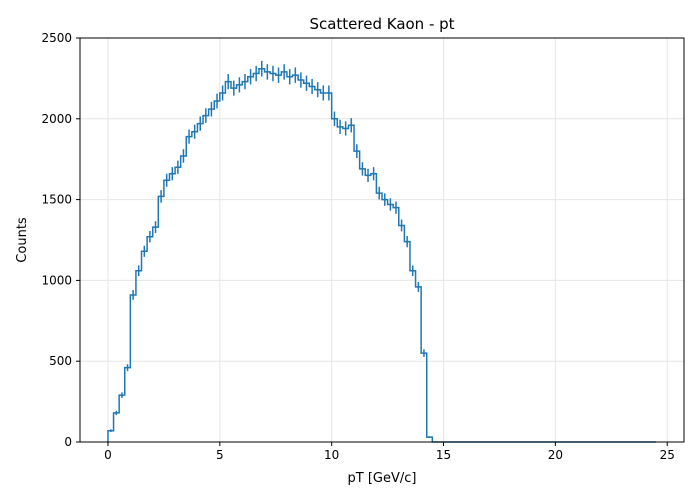 The height and width of the screenshot is (504, 700). Describe the element at coordinates (382, 478) in the screenshot. I see `x-axis-label: pT [GeV/c]` at that location.